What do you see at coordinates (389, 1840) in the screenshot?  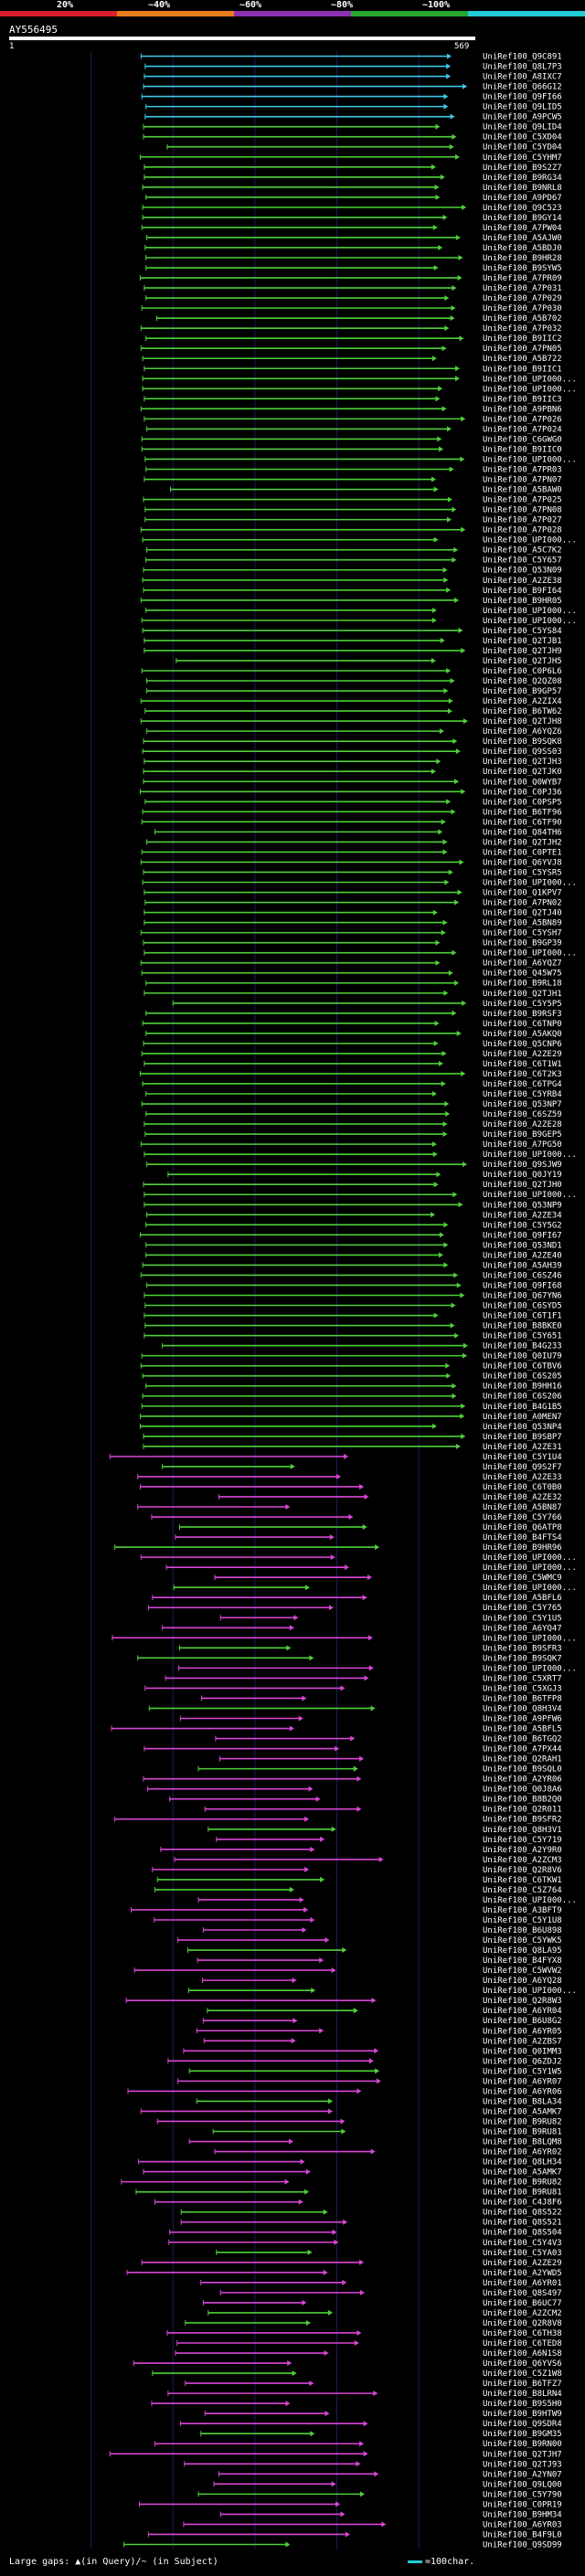 I see `hit-row: UniRef100_C5Y719` at bounding box center [389, 1840].